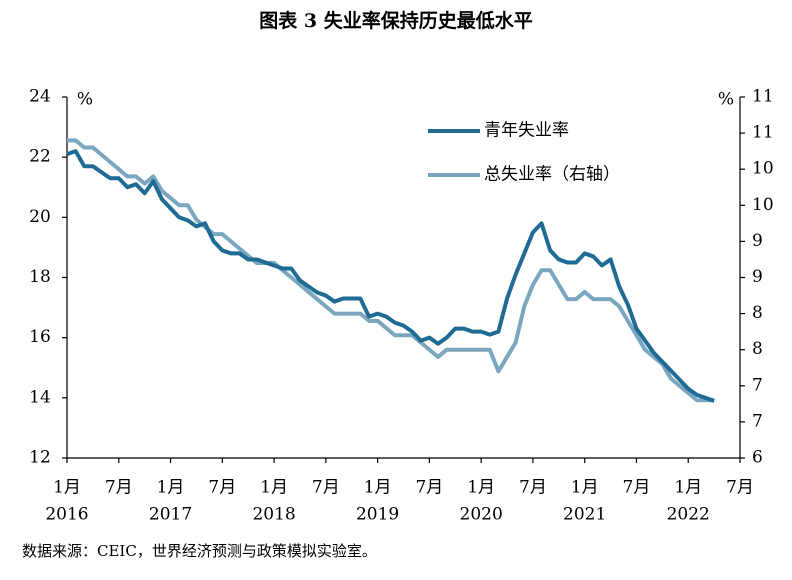 This screenshot has height=580, width=792. What do you see at coordinates (40, 277) in the screenshot?
I see `y-tick-label: 18` at bounding box center [40, 277].